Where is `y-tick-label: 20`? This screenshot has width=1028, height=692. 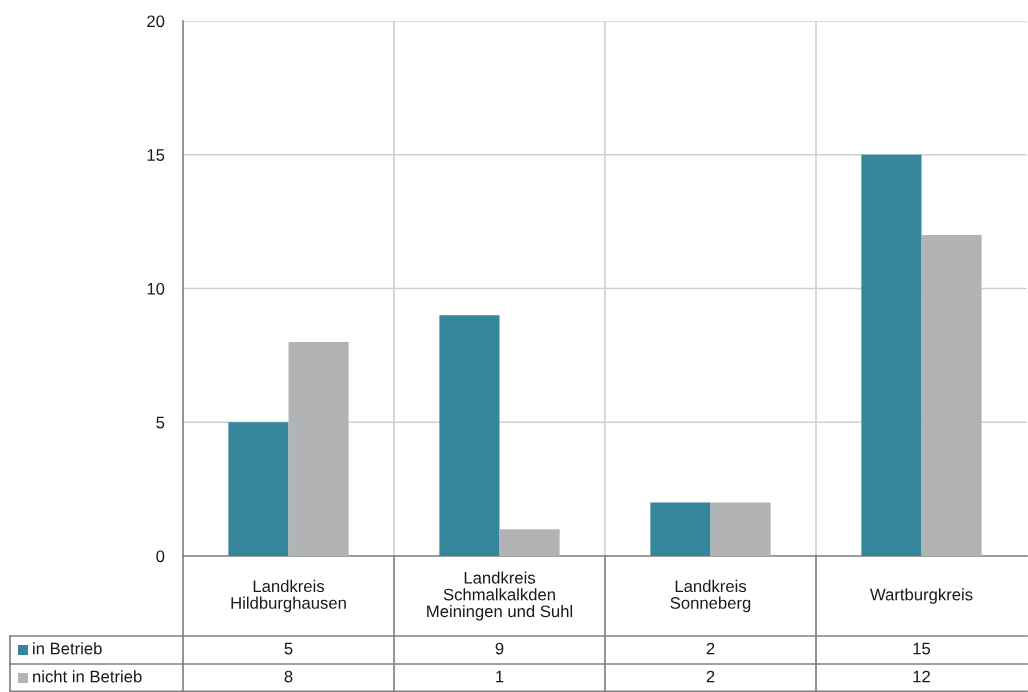 y-tick-label: 20 is located at coordinates (156, 21).